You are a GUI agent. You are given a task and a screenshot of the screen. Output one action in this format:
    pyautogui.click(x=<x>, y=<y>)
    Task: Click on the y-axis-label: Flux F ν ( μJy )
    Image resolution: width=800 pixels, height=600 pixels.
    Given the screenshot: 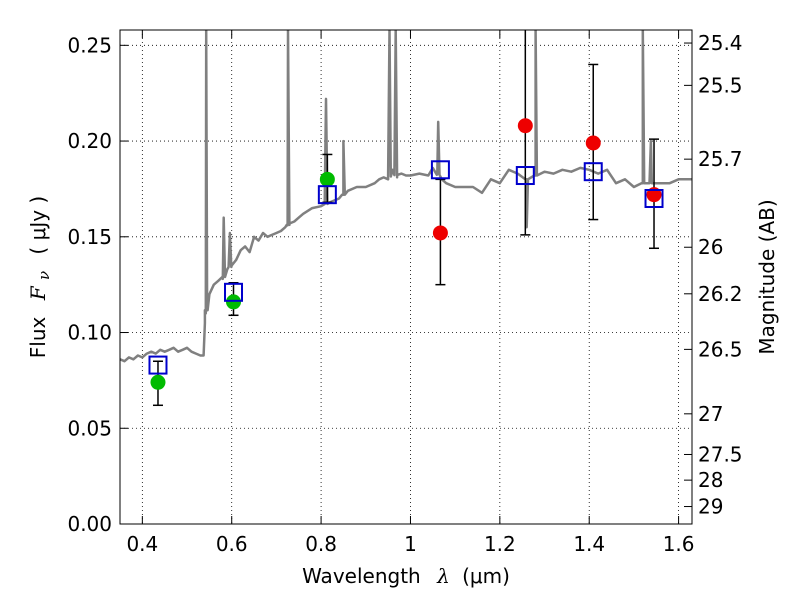 What is the action you would take?
    pyautogui.click(x=40, y=277)
    